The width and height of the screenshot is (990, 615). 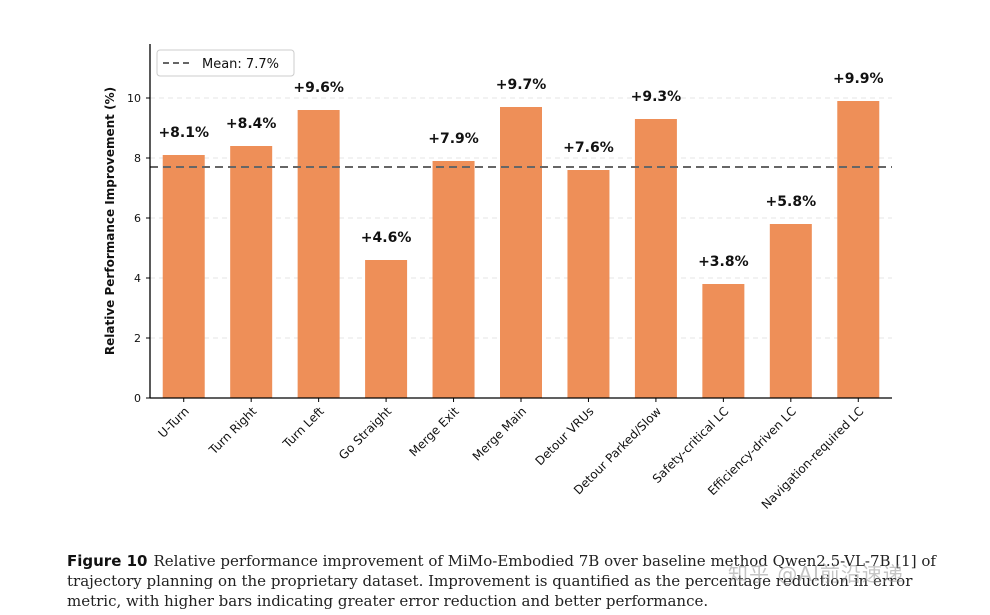 What do you see at coordinates (251, 124) in the screenshot?
I see `bar-value-label: +8.4%` at bounding box center [251, 124].